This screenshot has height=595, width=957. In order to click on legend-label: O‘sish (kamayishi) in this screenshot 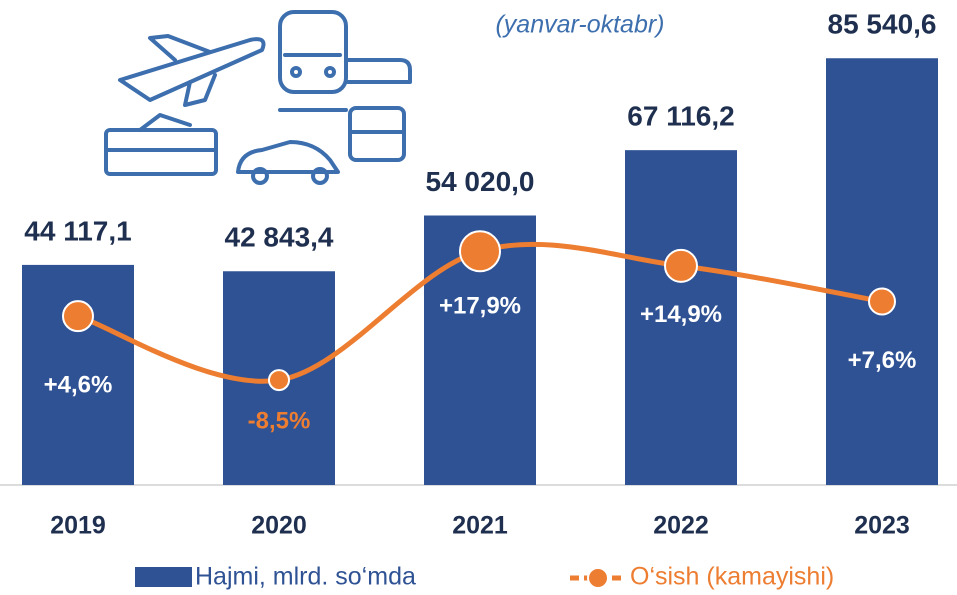, I will do `click(732, 577)`.